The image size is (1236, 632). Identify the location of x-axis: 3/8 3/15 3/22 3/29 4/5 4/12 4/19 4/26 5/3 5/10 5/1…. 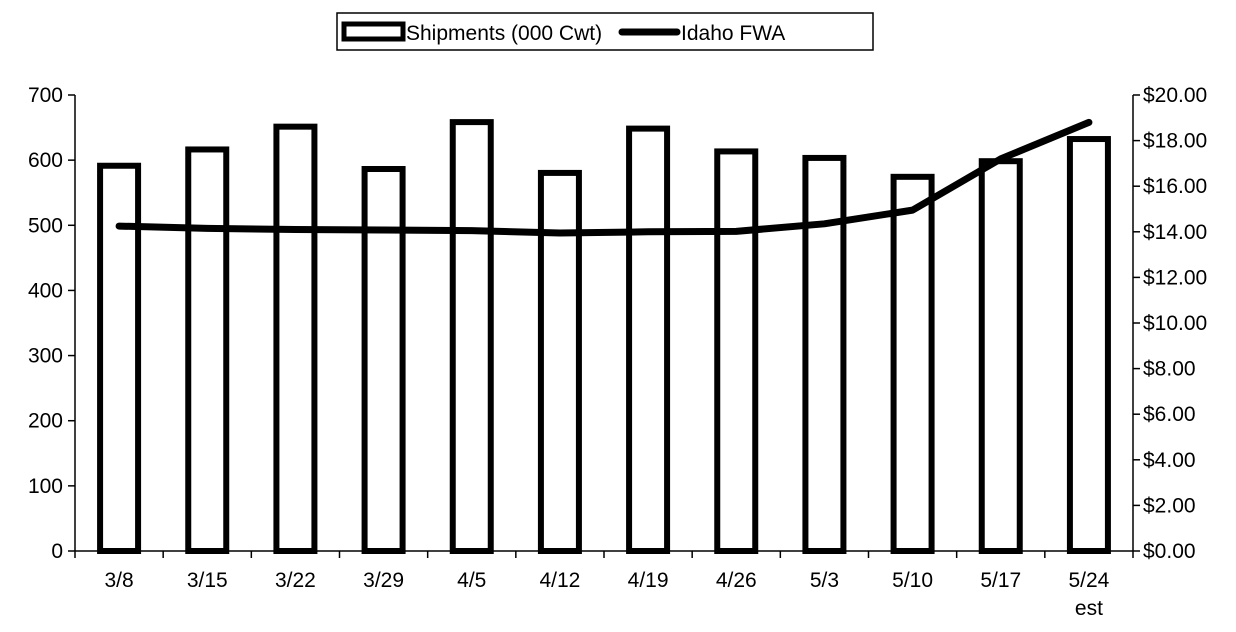
(604, 585).